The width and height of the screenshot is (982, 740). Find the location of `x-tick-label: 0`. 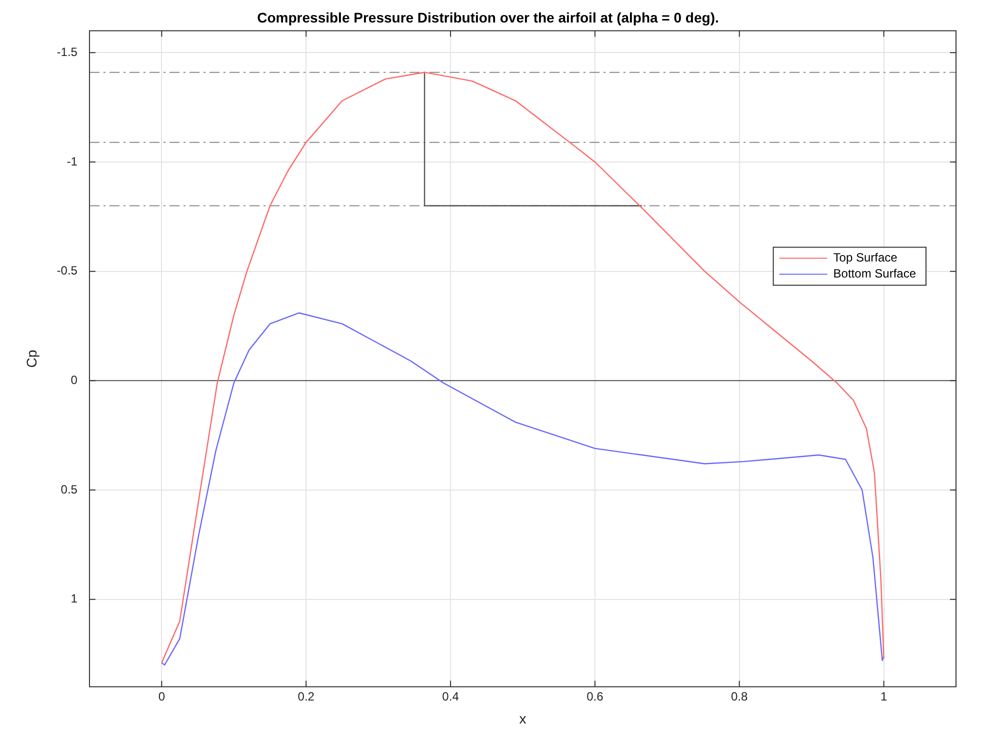

x-tick-label: 0 is located at coordinates (162, 696).